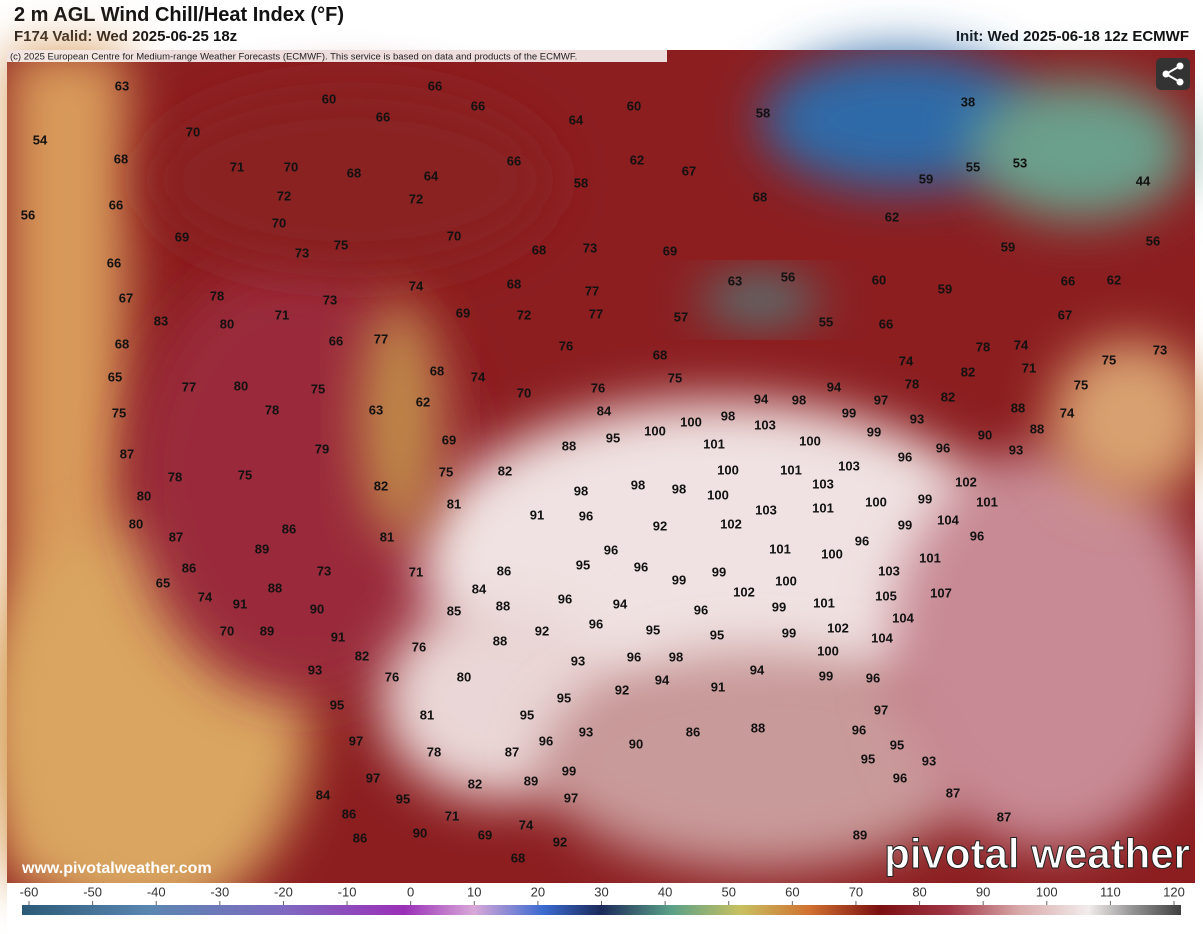 This screenshot has height=934, width=1203. I want to click on valid-time: F174 Valid: Wed 2025-06-25 18z, so click(126, 36).